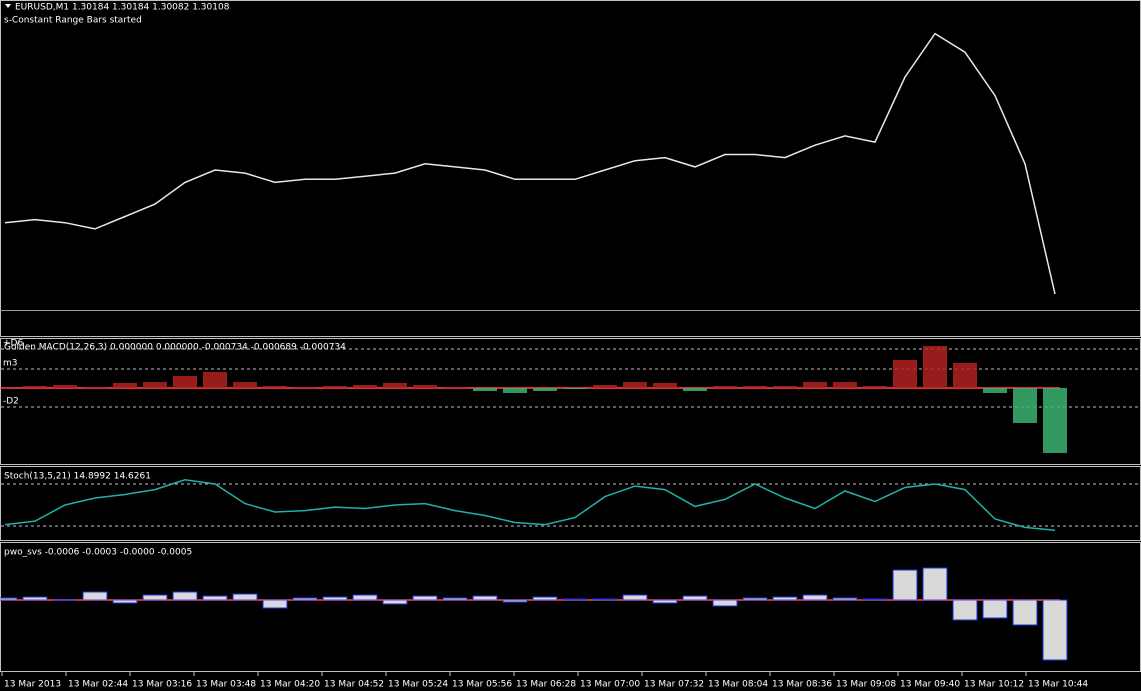  Describe the element at coordinates (994, 685) in the screenshot. I see `time-label: 13 Mar 10:12` at that location.